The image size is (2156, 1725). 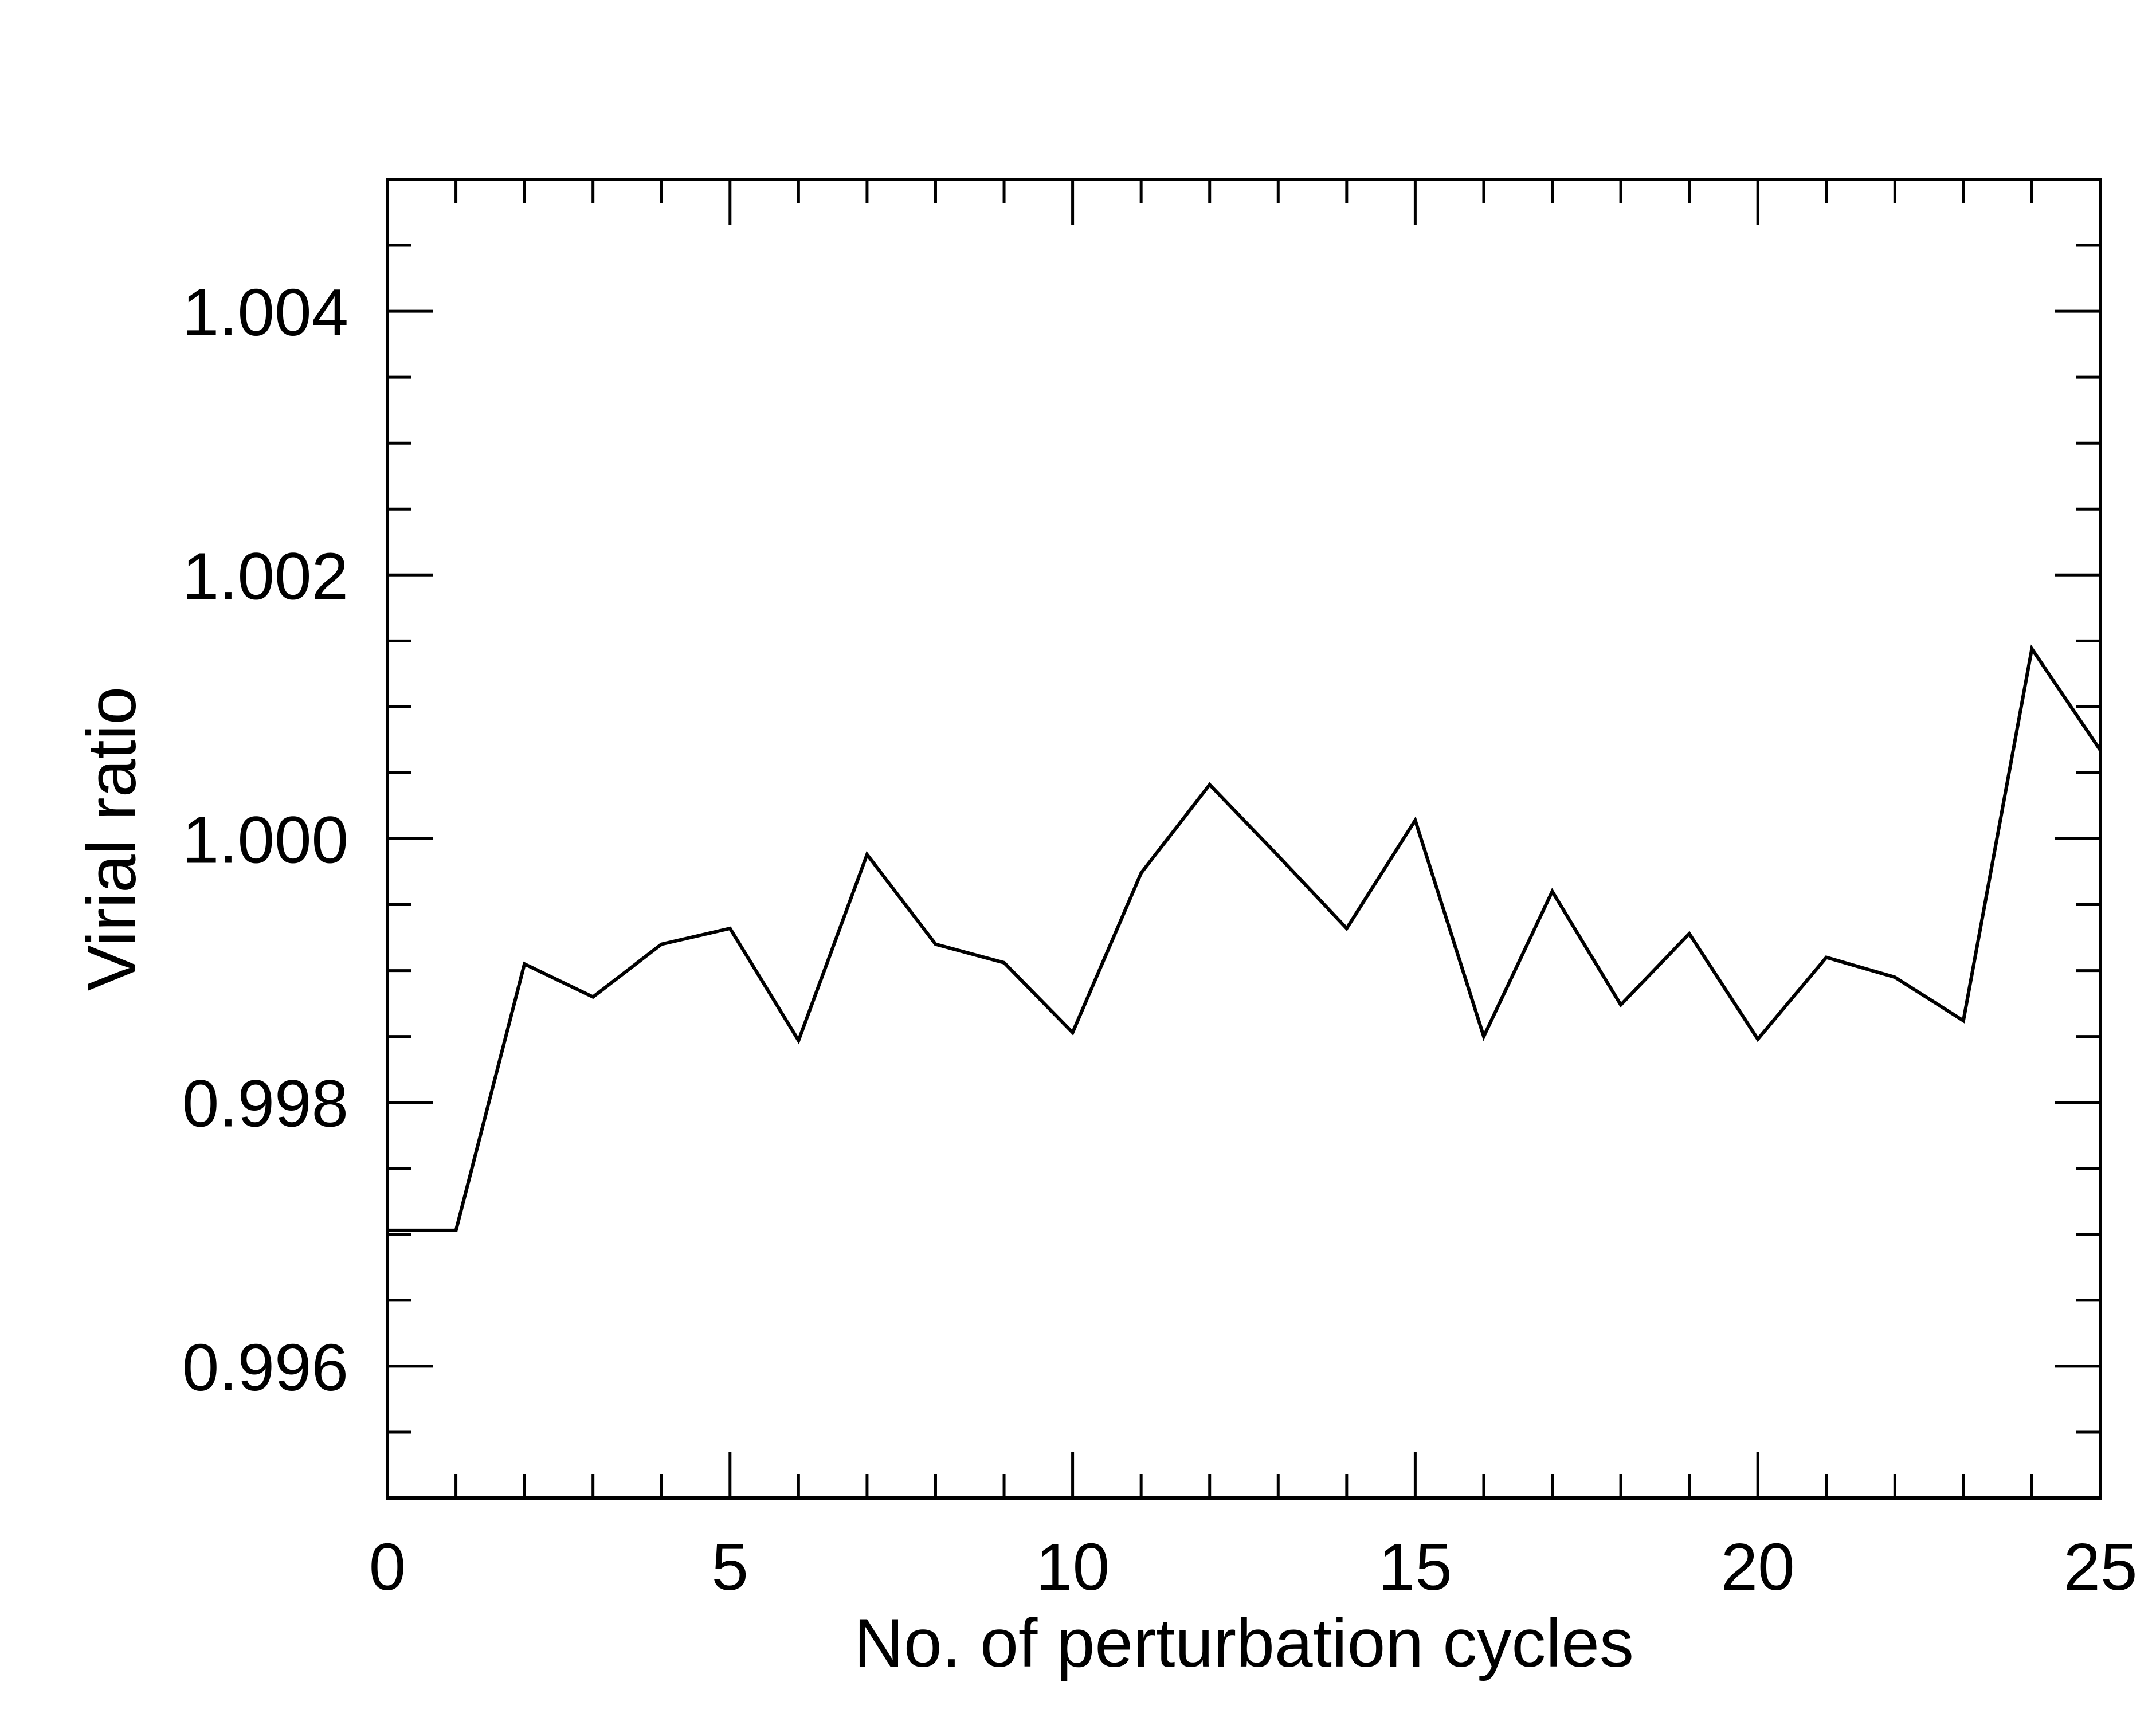 I want to click on x-tick-label: 20, so click(x=1758, y=1567).